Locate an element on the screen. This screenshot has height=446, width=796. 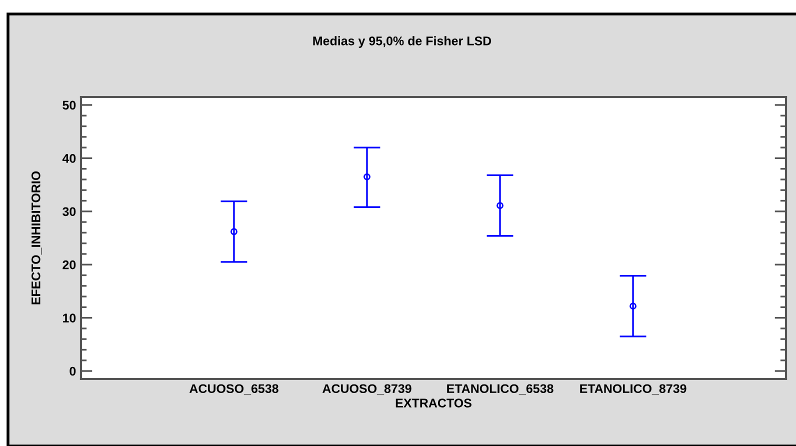
y-tick-label: 0 is located at coordinates (73, 371).